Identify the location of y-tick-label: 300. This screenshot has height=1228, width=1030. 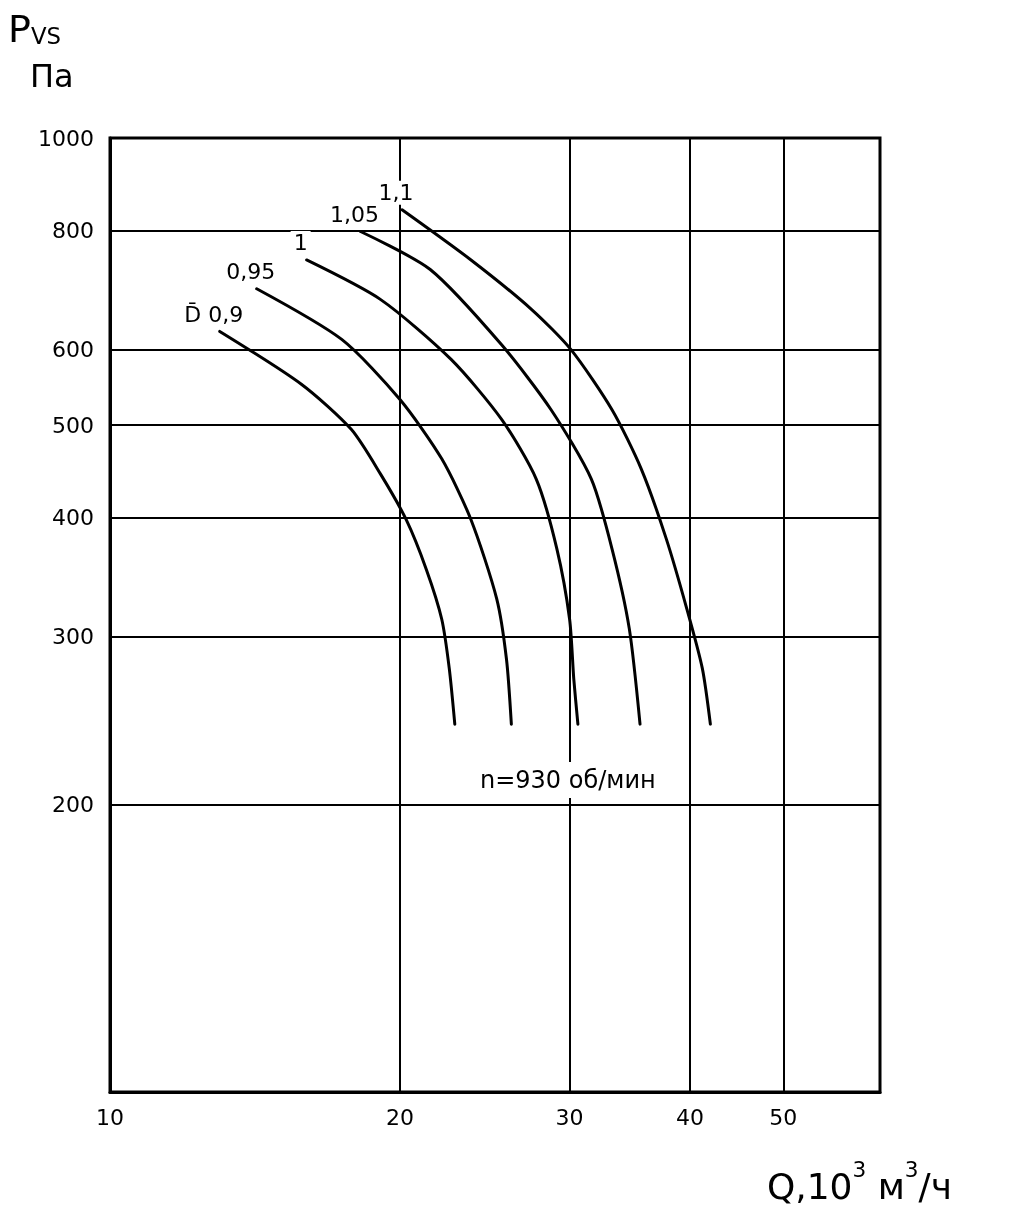
(73, 637).